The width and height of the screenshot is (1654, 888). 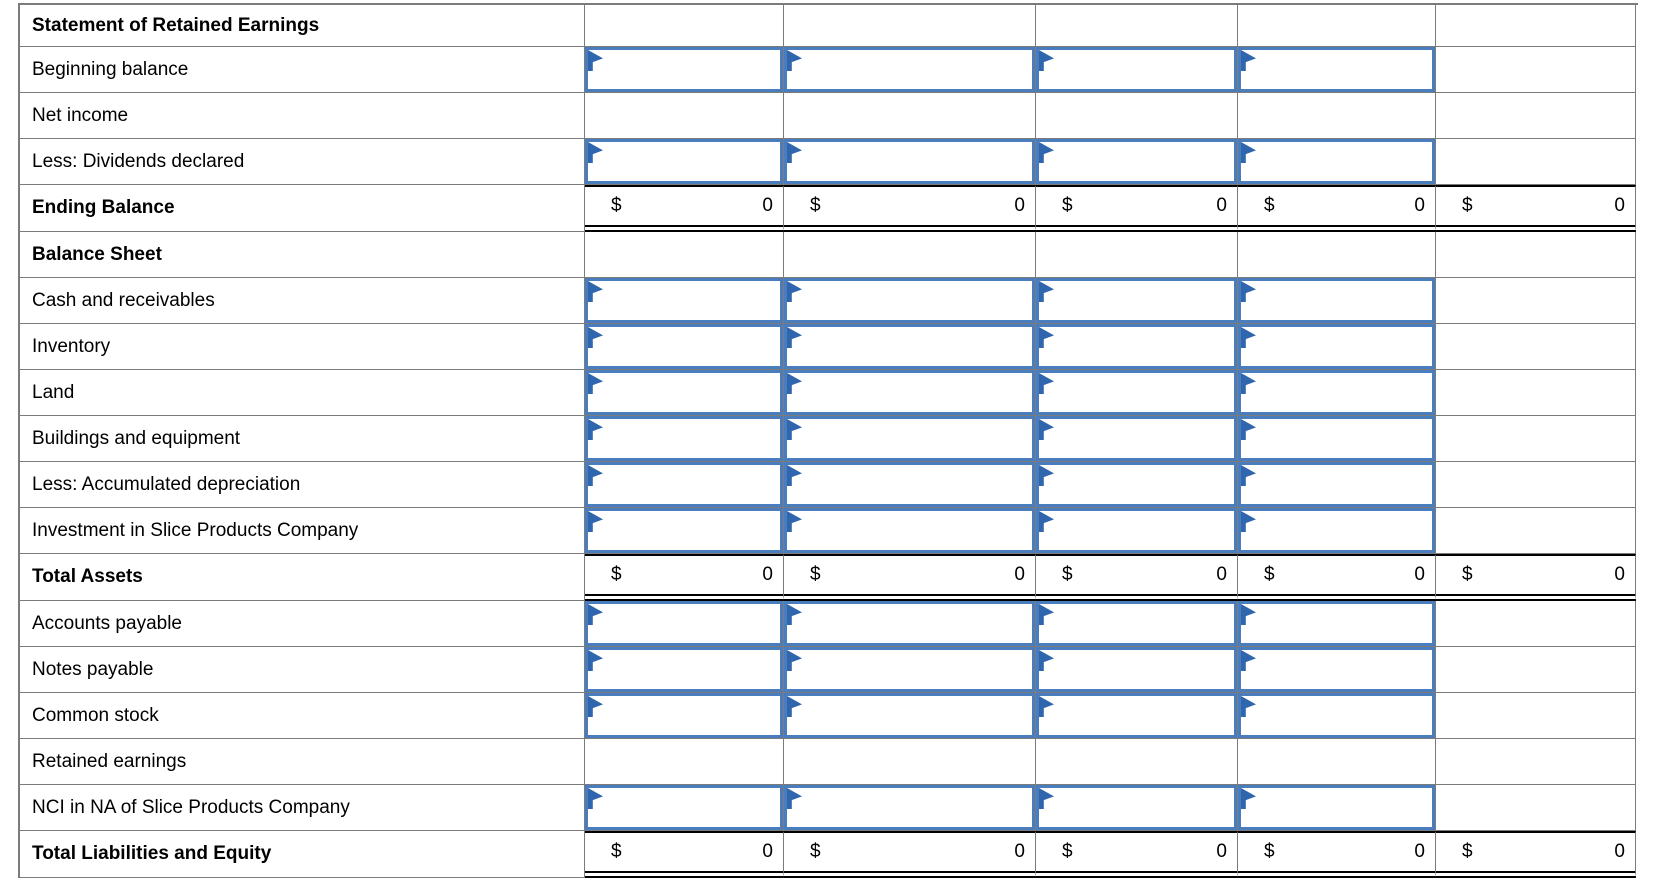 I want to click on total-value: 0, so click(x=1221, y=205).